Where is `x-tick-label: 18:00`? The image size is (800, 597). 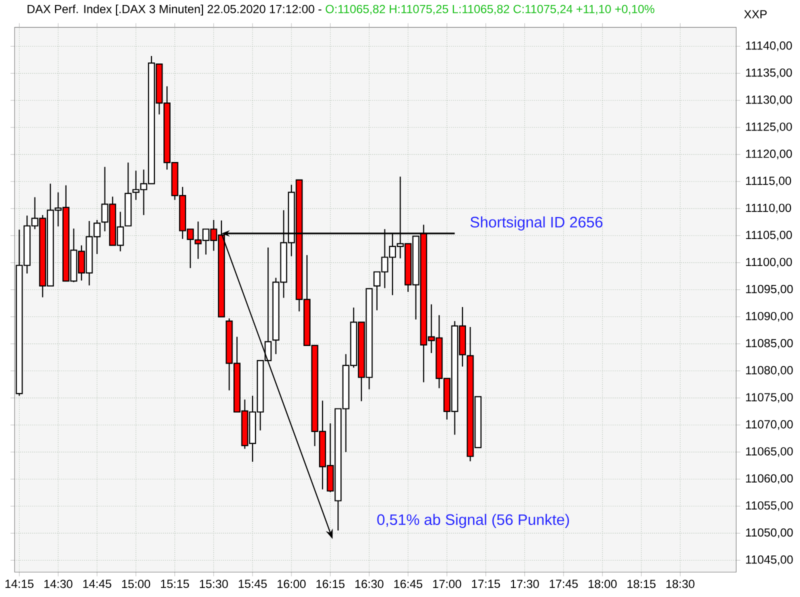
x-tick-label: 18:00 is located at coordinates (602, 584).